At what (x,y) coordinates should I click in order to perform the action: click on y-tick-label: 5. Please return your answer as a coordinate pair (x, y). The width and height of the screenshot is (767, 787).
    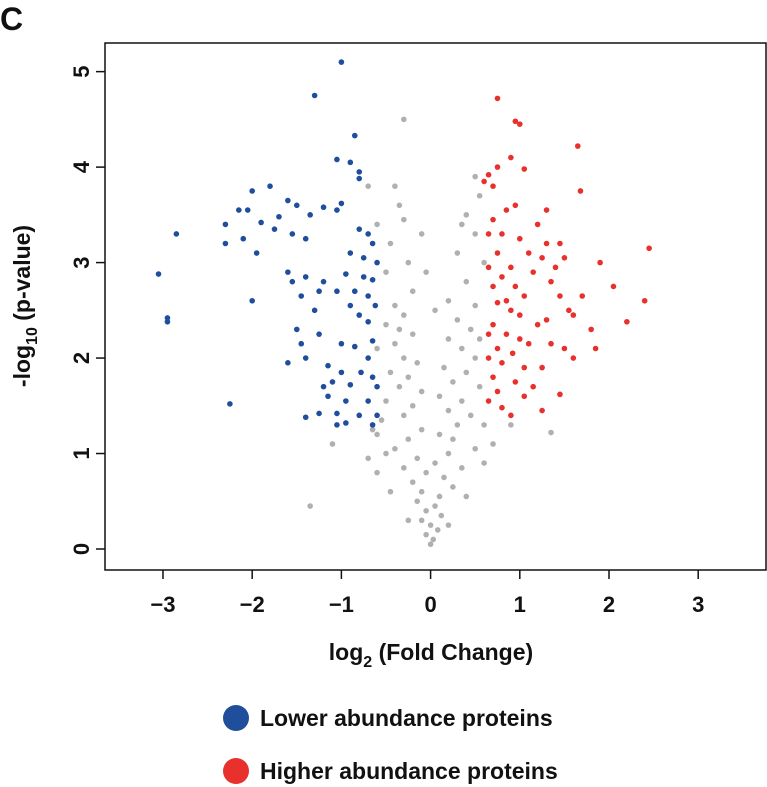
    Looking at the image, I should click on (81, 72).